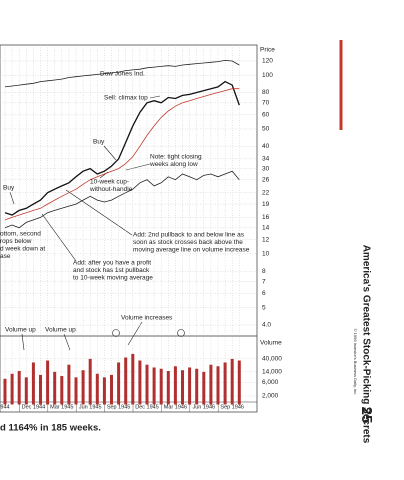  I want to click on y-axis-title: Price, so click(267, 50).